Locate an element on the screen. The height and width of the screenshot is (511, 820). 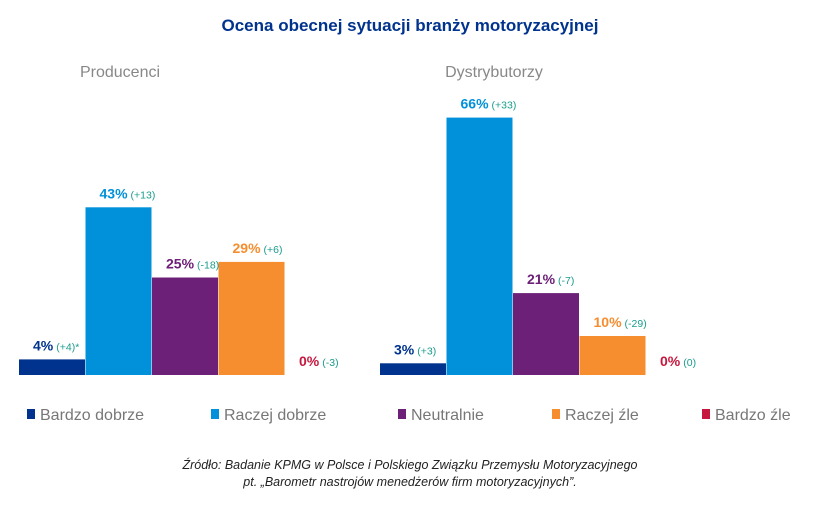
data-label: 21% (-7) is located at coordinates (550, 279).